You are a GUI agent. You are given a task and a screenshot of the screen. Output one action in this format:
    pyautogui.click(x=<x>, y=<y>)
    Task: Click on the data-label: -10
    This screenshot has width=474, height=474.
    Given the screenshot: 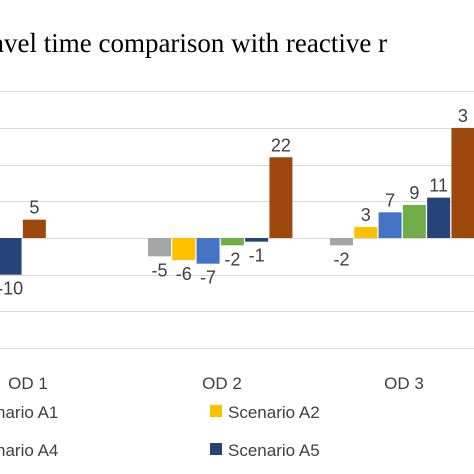 What is the action you would take?
    pyautogui.click(x=11, y=289)
    